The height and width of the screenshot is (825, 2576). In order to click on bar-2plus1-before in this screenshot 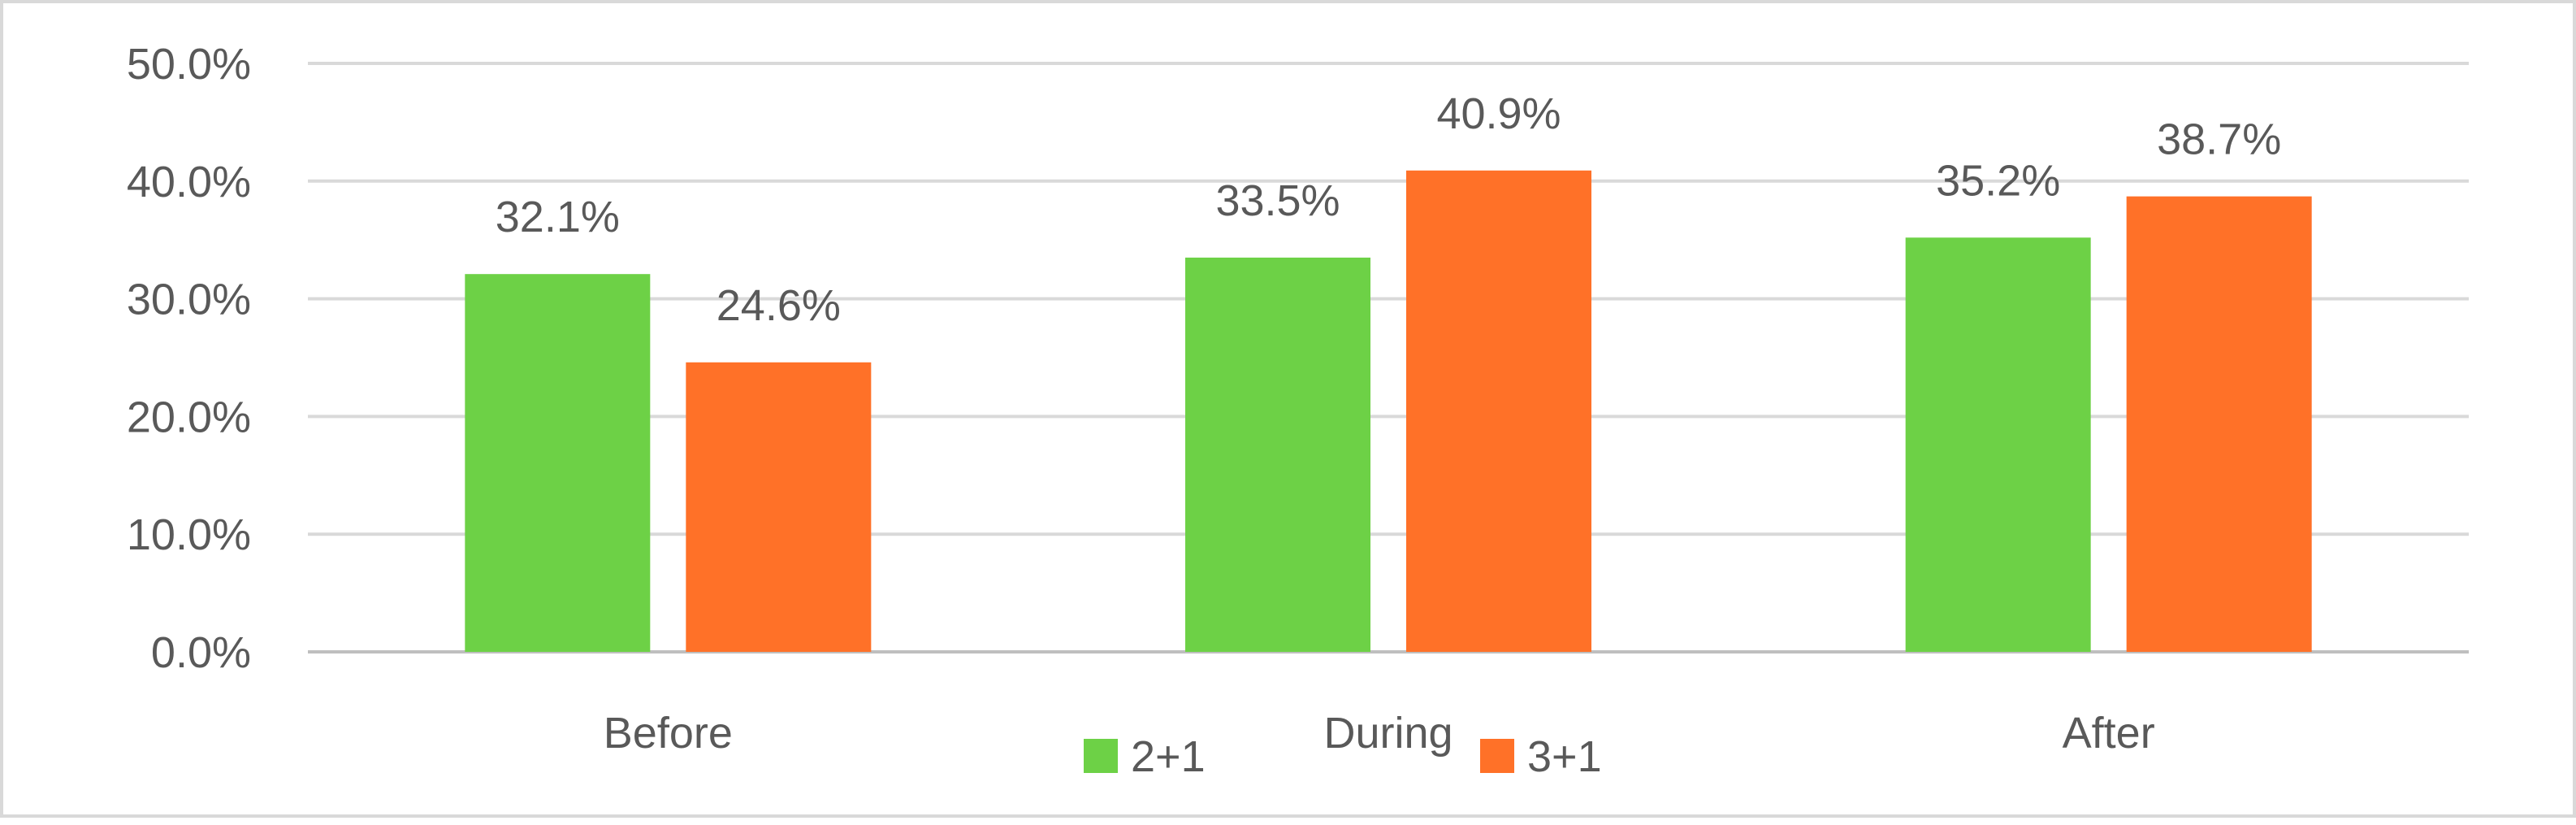, I will do `click(558, 463)`.